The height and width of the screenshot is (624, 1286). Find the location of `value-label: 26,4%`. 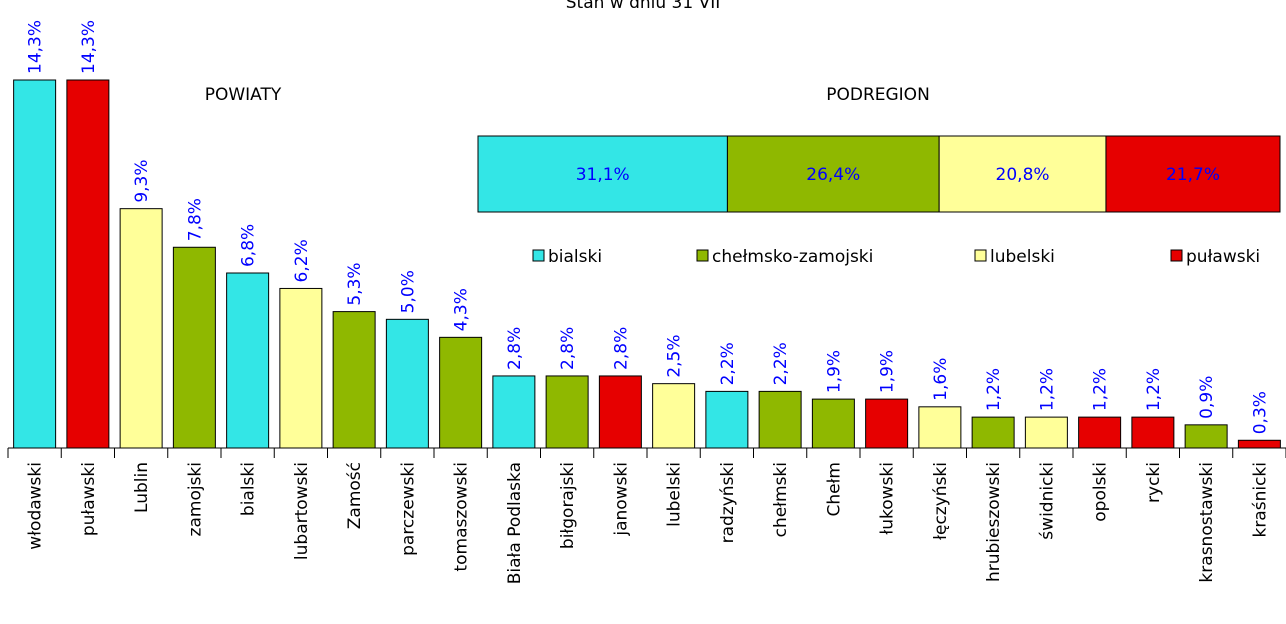

value-label: 26,4% is located at coordinates (833, 175).